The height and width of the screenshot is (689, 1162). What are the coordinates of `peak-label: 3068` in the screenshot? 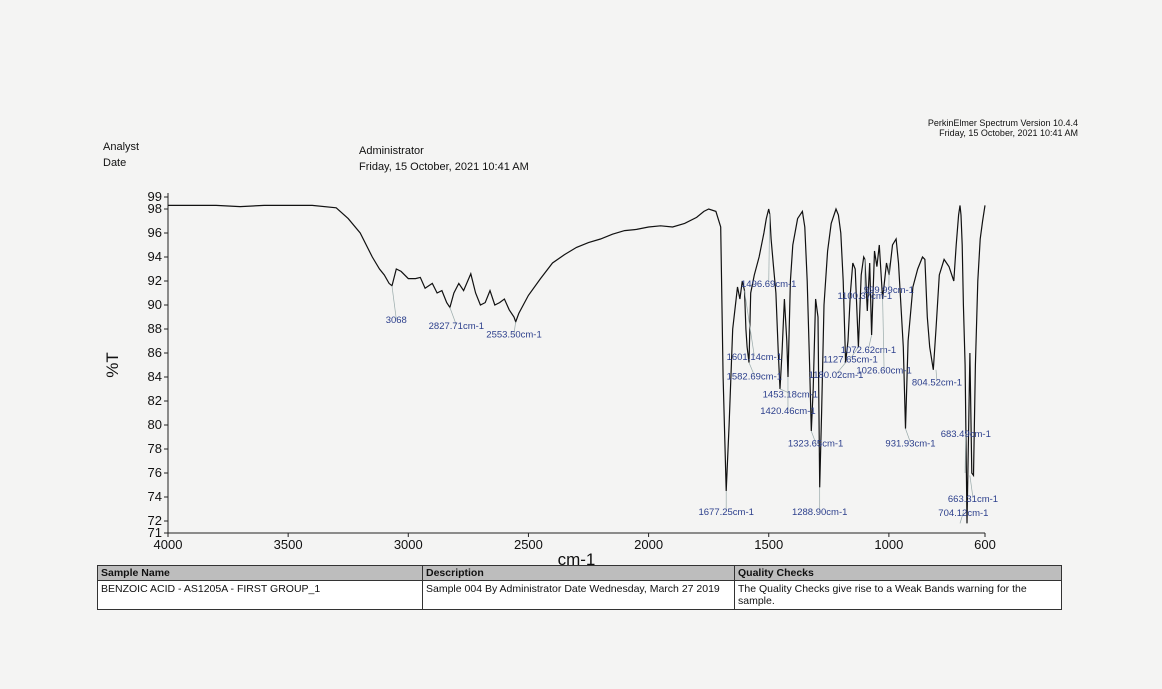 It's located at (396, 320).